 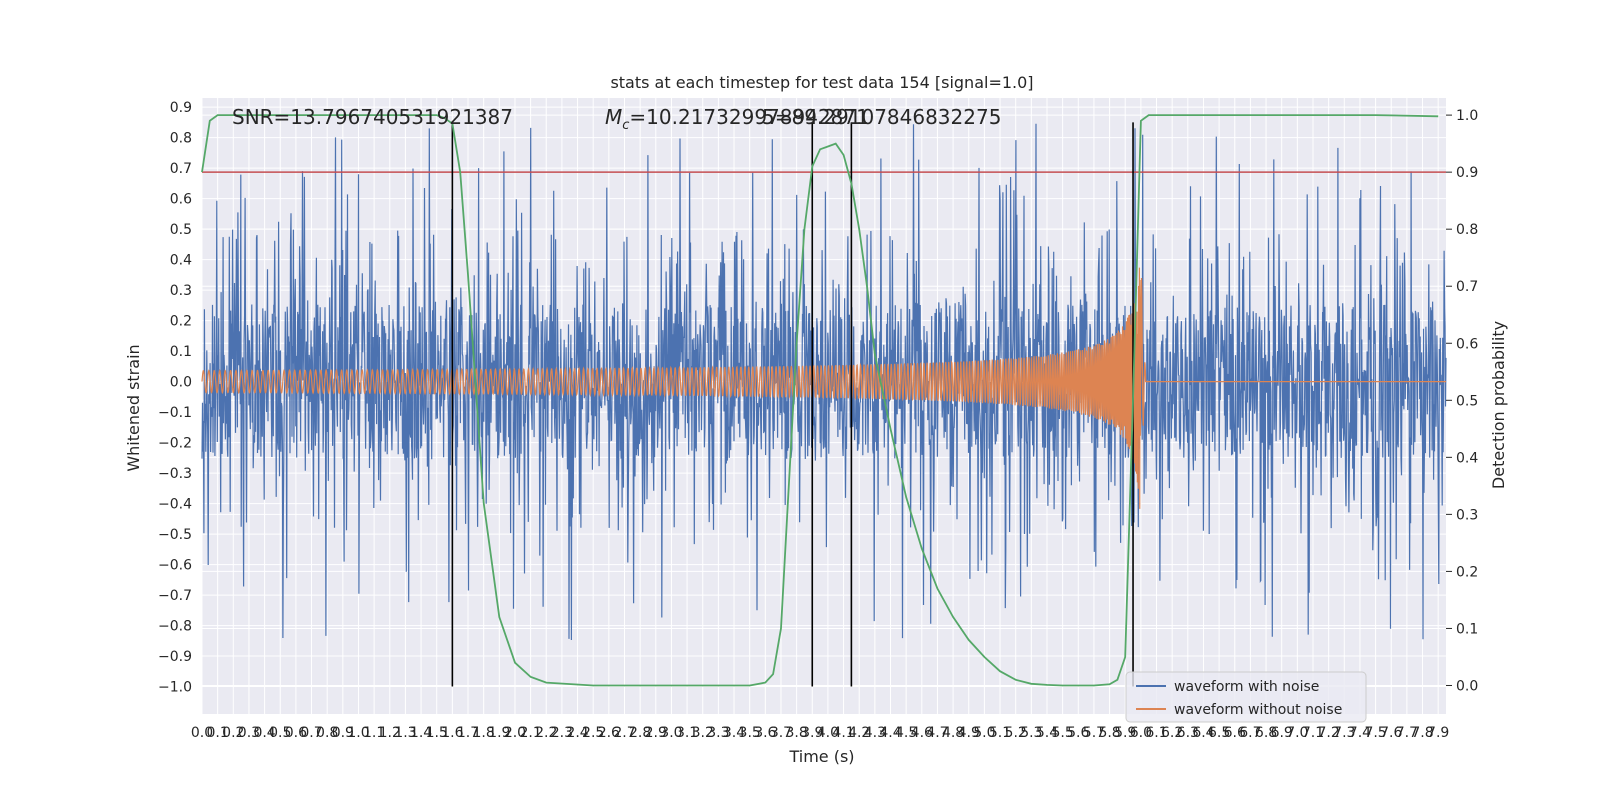 I want to click on x-tick-label: 5.7, so click(x=1094, y=733).